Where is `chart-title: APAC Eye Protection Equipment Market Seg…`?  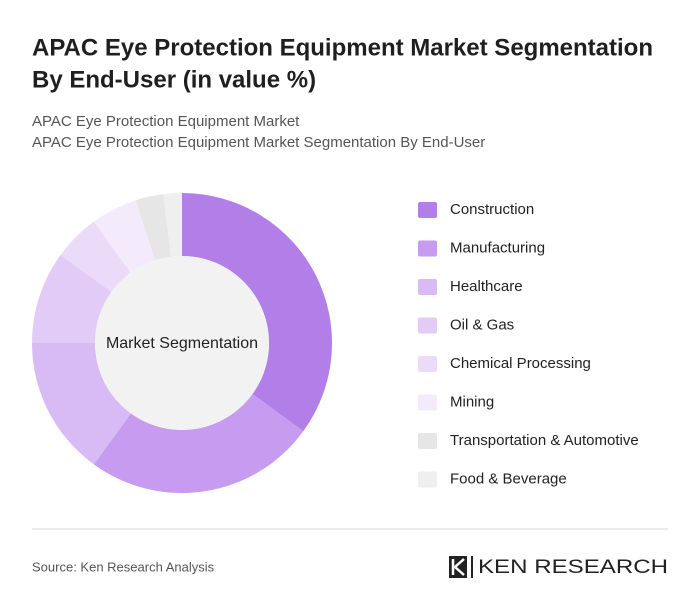
chart-title: APAC Eye Protection Equipment Market Seg… is located at coordinates (342, 47).